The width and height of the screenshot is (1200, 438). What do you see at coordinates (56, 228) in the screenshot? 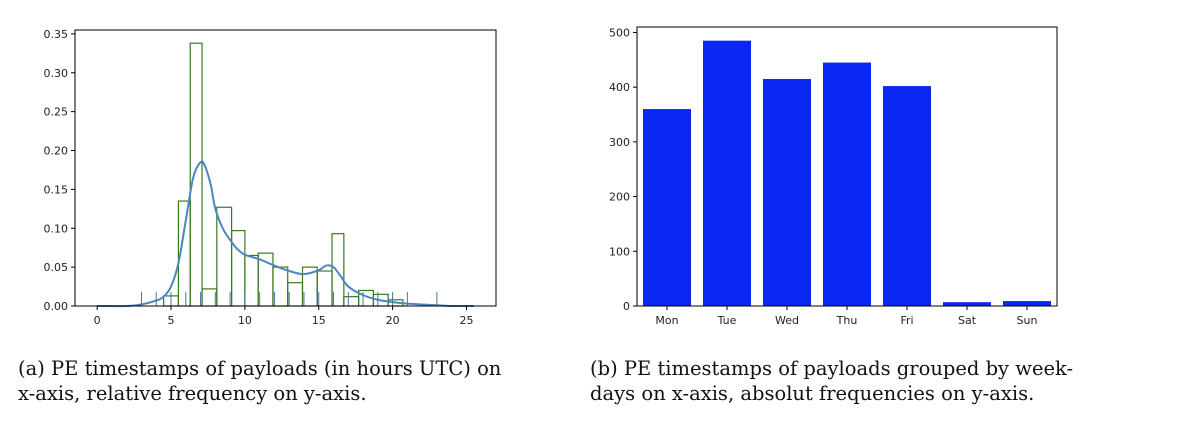
I see `y-tick-label-2: 0.10` at bounding box center [56, 228].